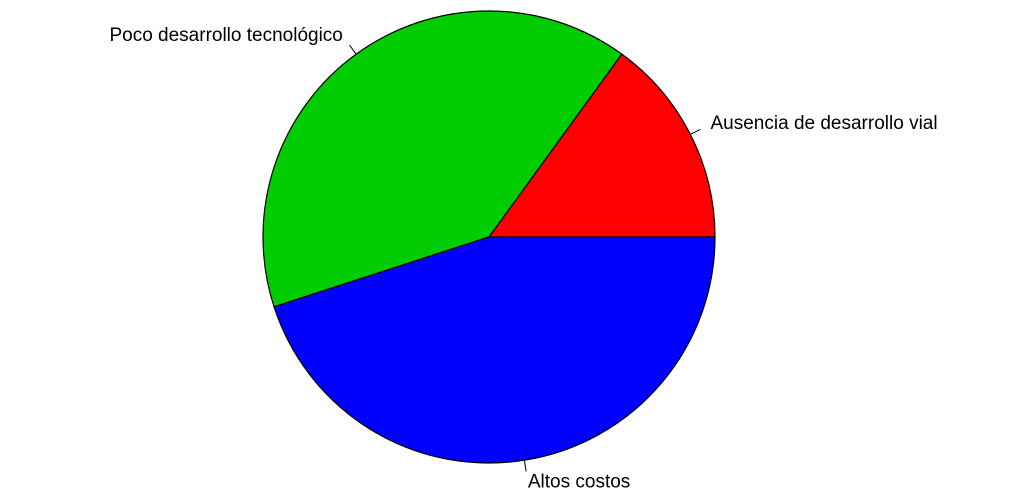 The width and height of the screenshot is (1031, 497). What do you see at coordinates (824, 123) in the screenshot?
I see `slice-label: Ausencia de desarrollo vial` at bounding box center [824, 123].